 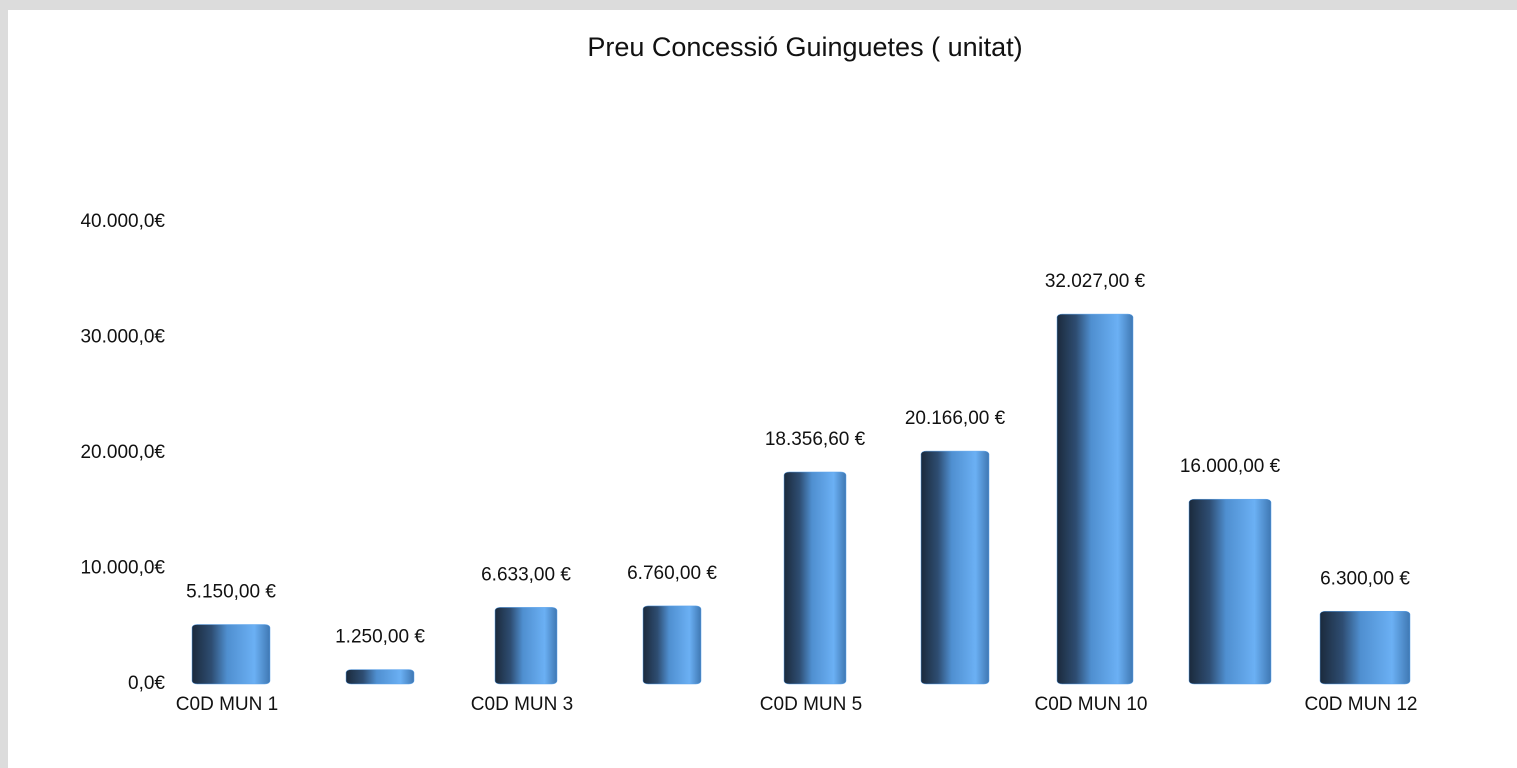 I want to click on data-label: 6.760,00 €, so click(x=672, y=573).